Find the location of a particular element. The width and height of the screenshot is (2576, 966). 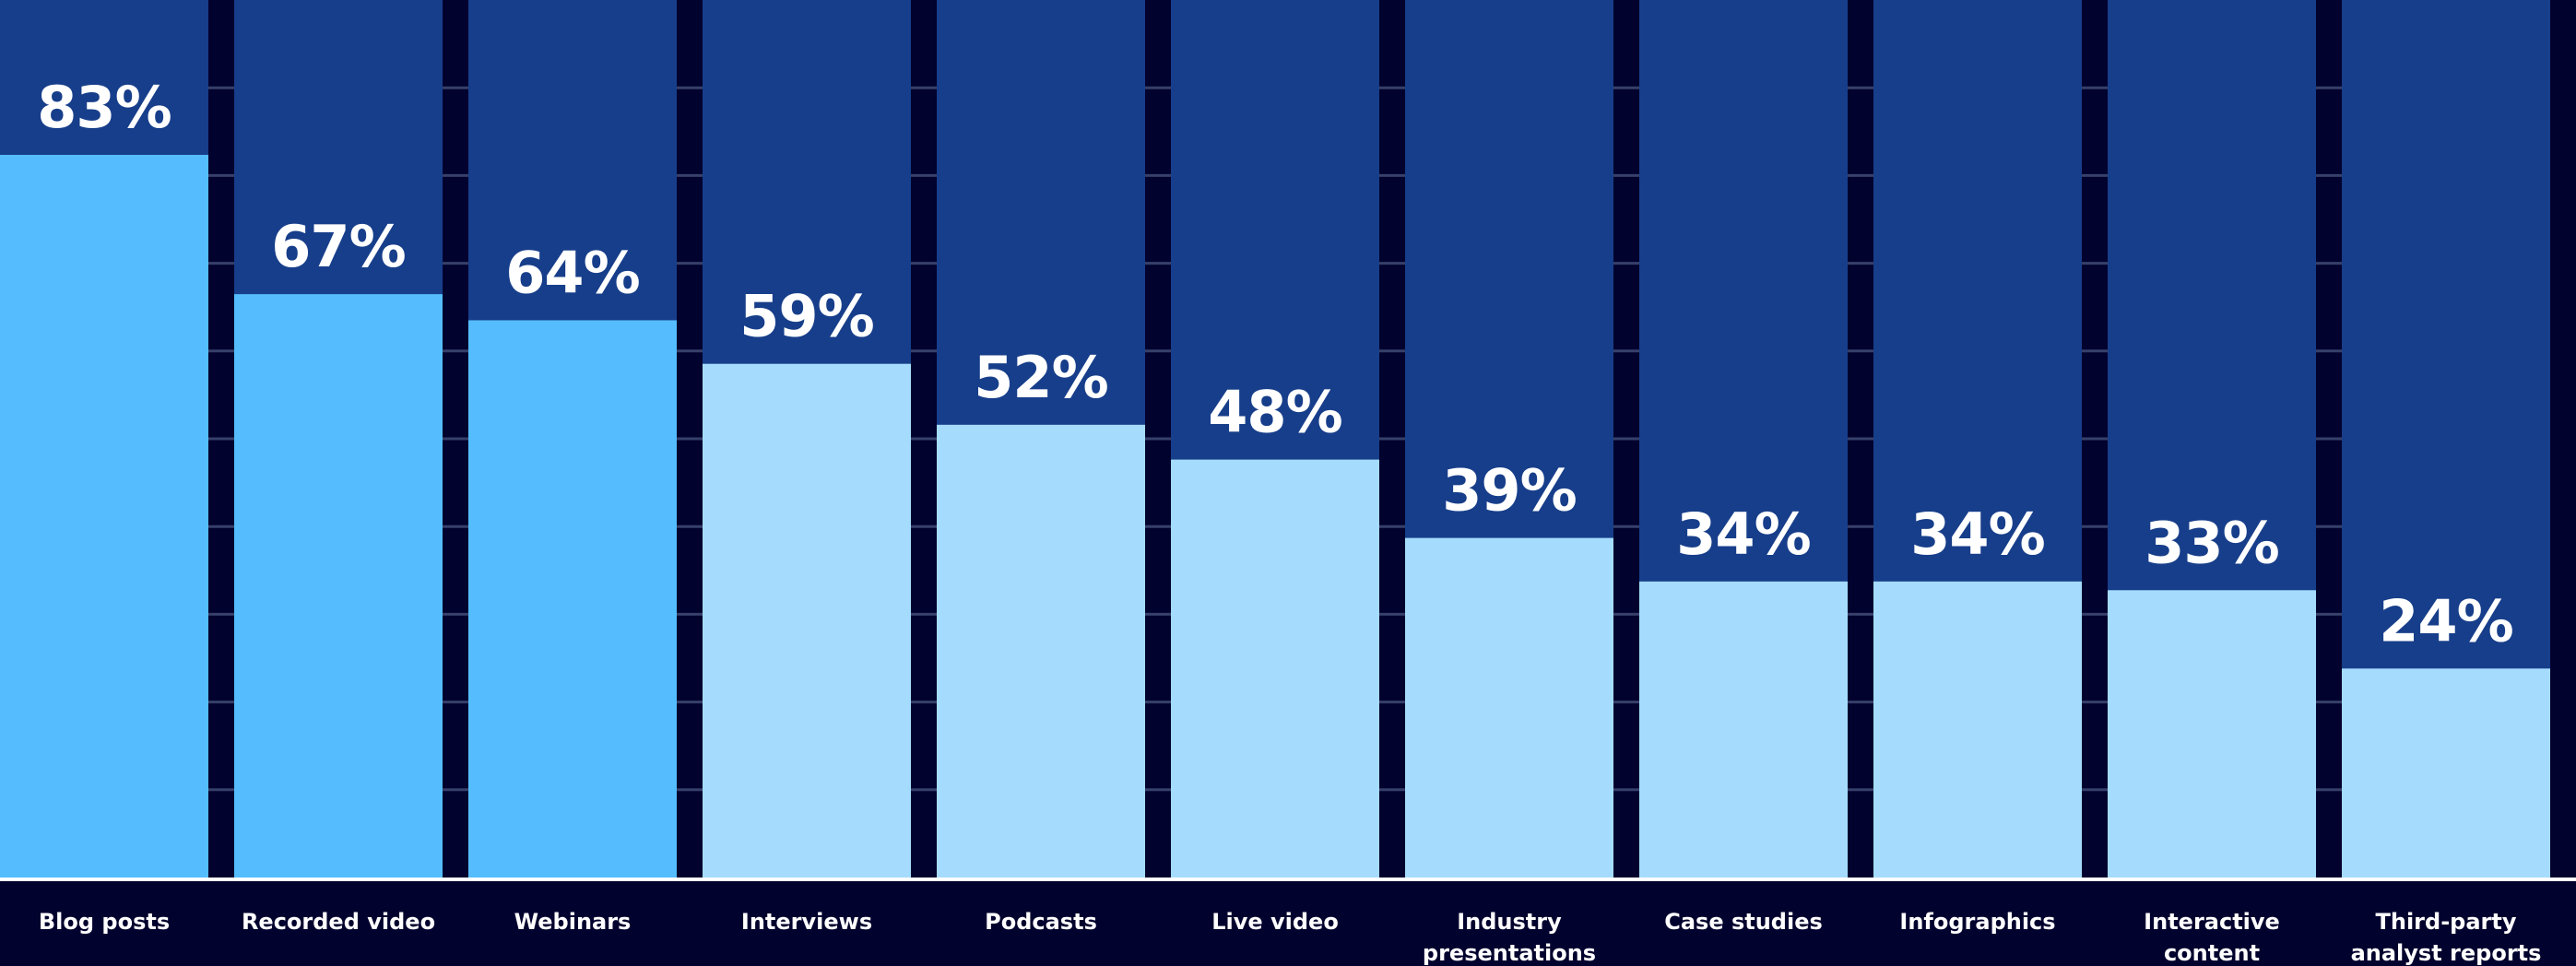

category-label-line: presentations is located at coordinates (1509, 953).